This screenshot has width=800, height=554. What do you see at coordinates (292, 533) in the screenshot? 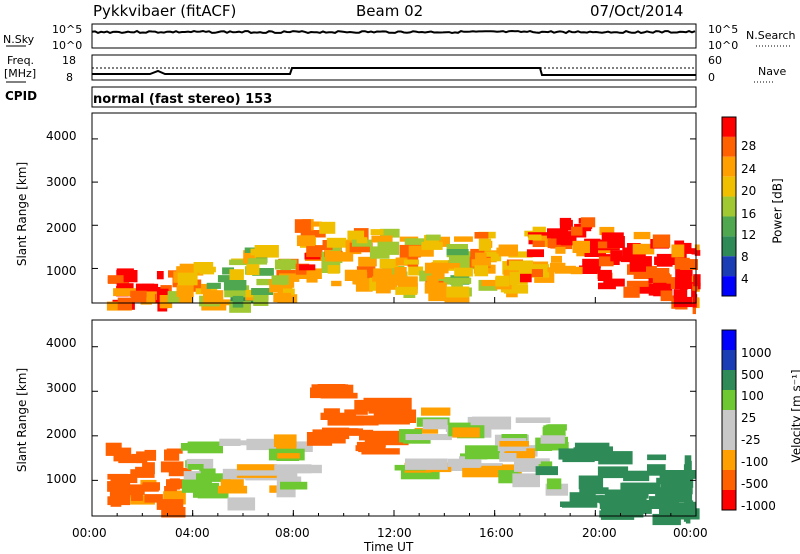
I see `xtick-2: 08:00` at bounding box center [292, 533].